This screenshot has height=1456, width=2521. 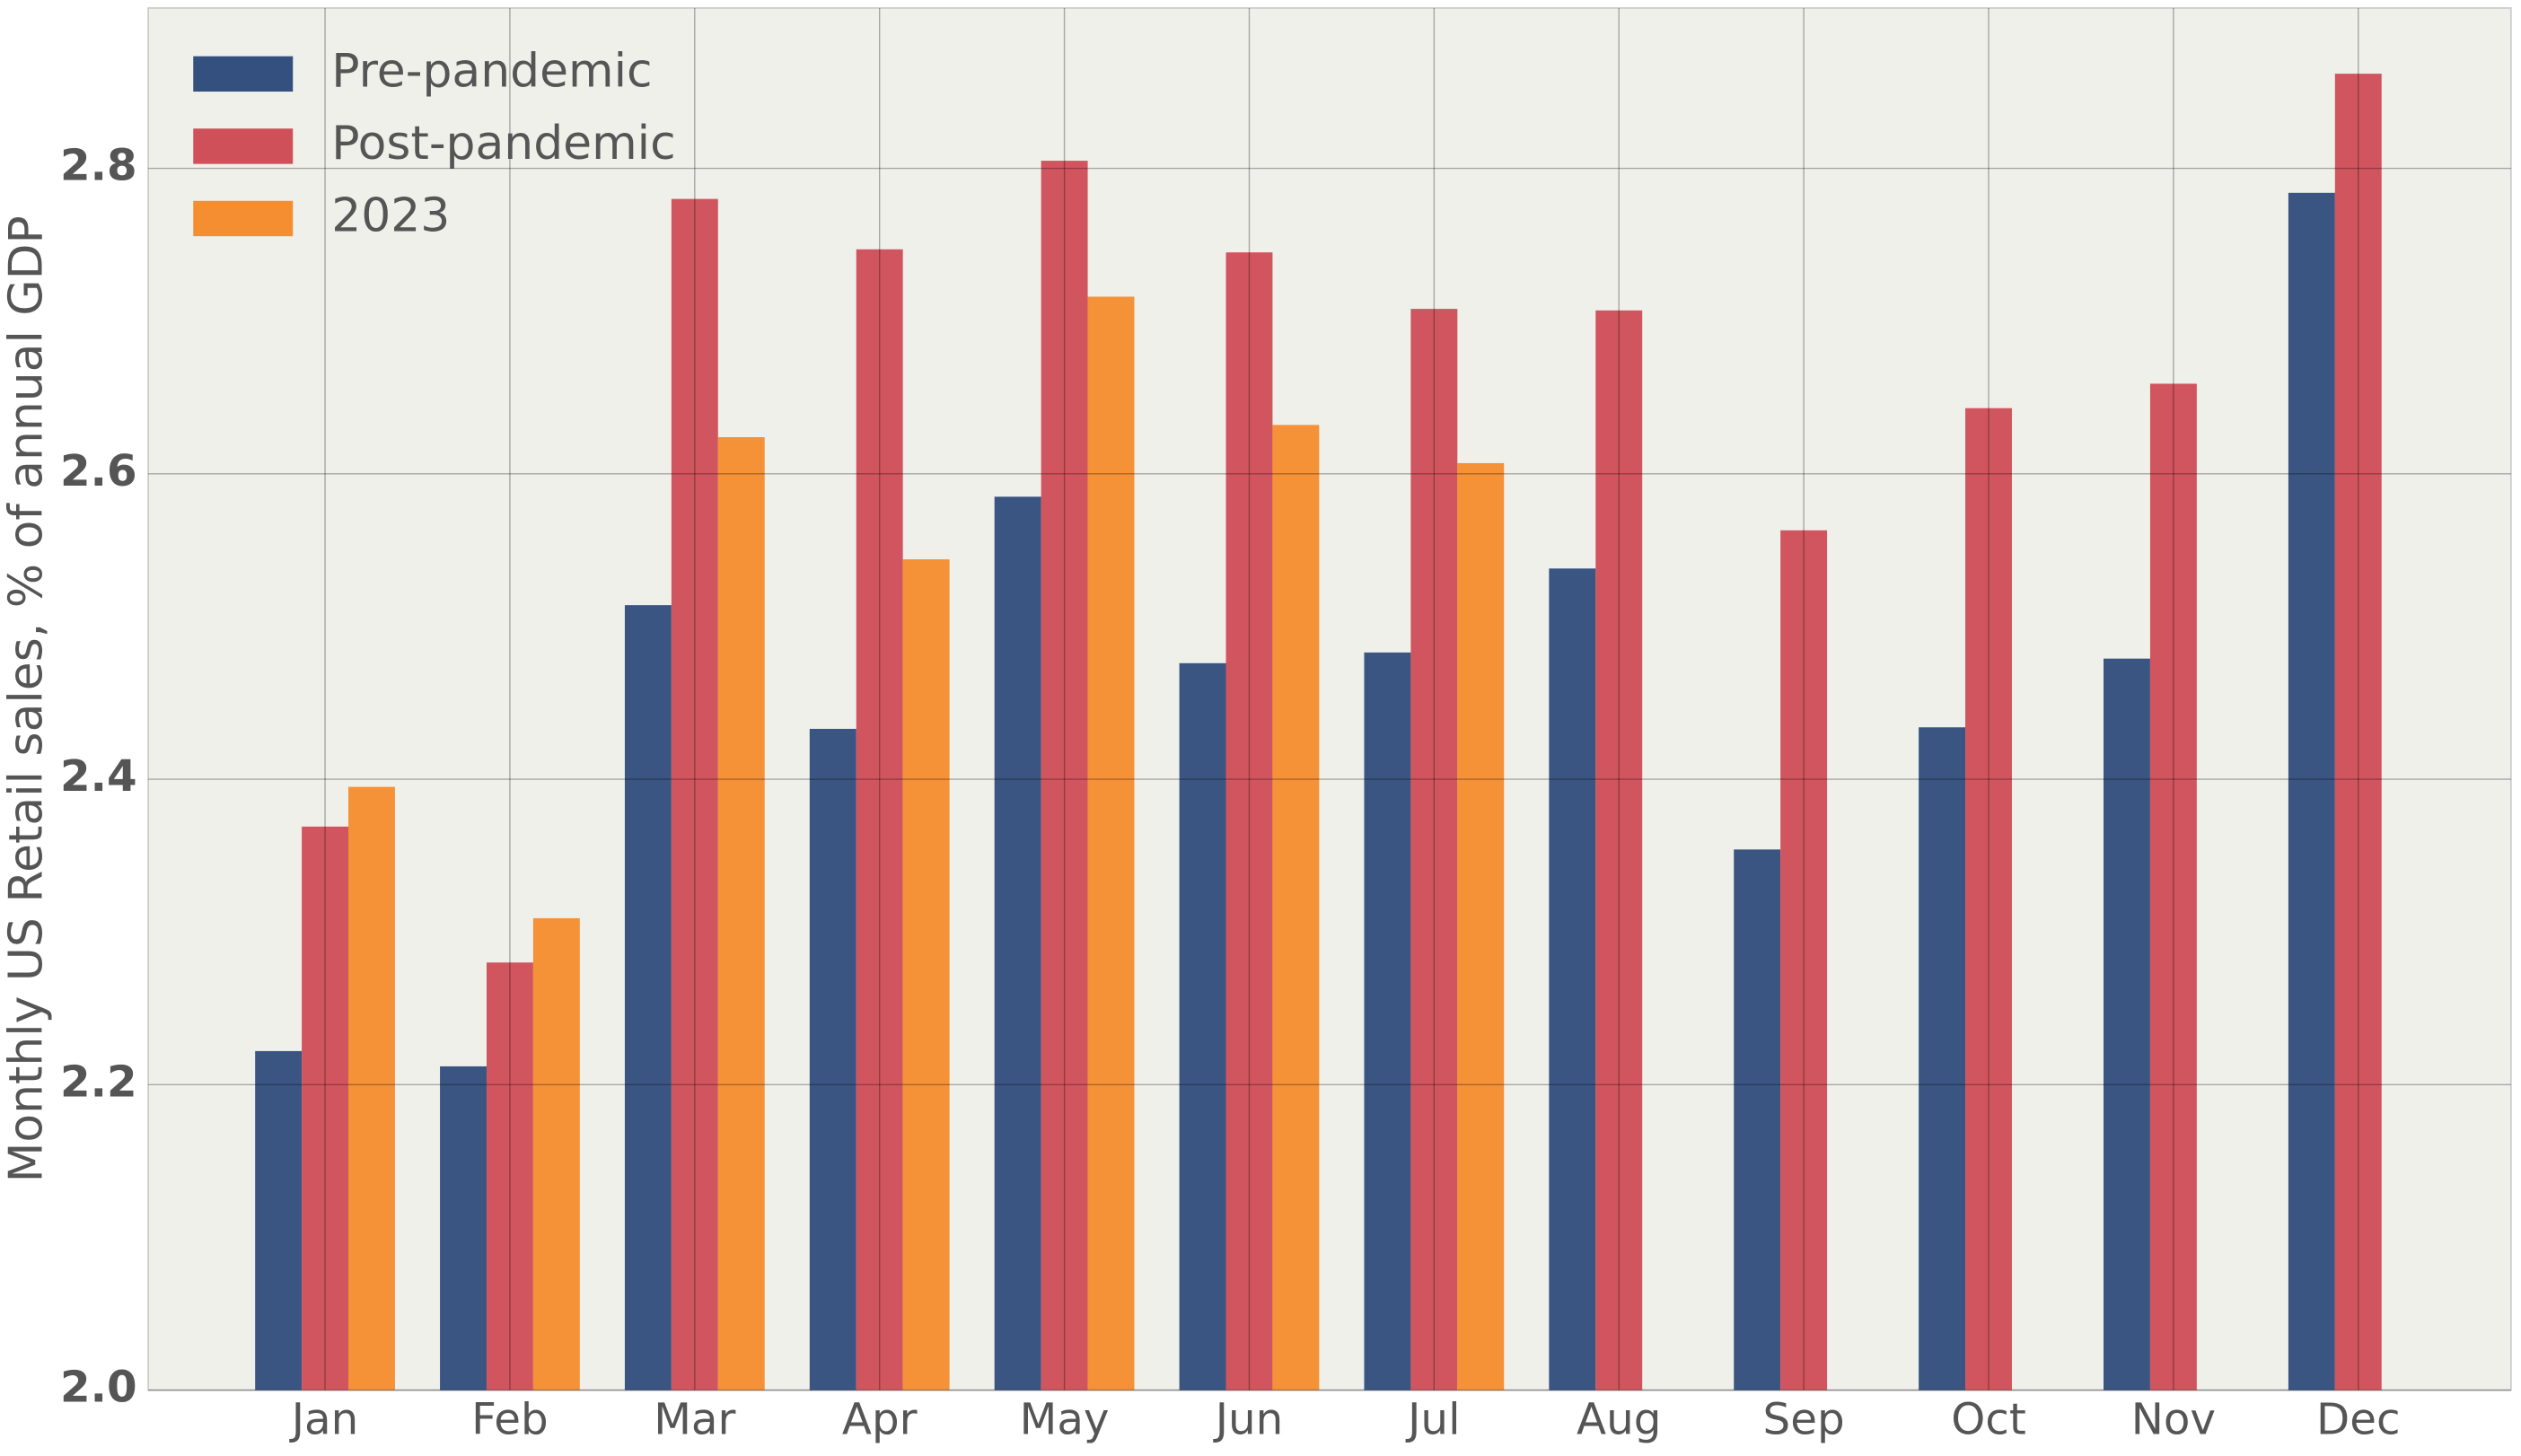 I want to click on y-tick-label: 2.2, so click(x=98, y=1082).